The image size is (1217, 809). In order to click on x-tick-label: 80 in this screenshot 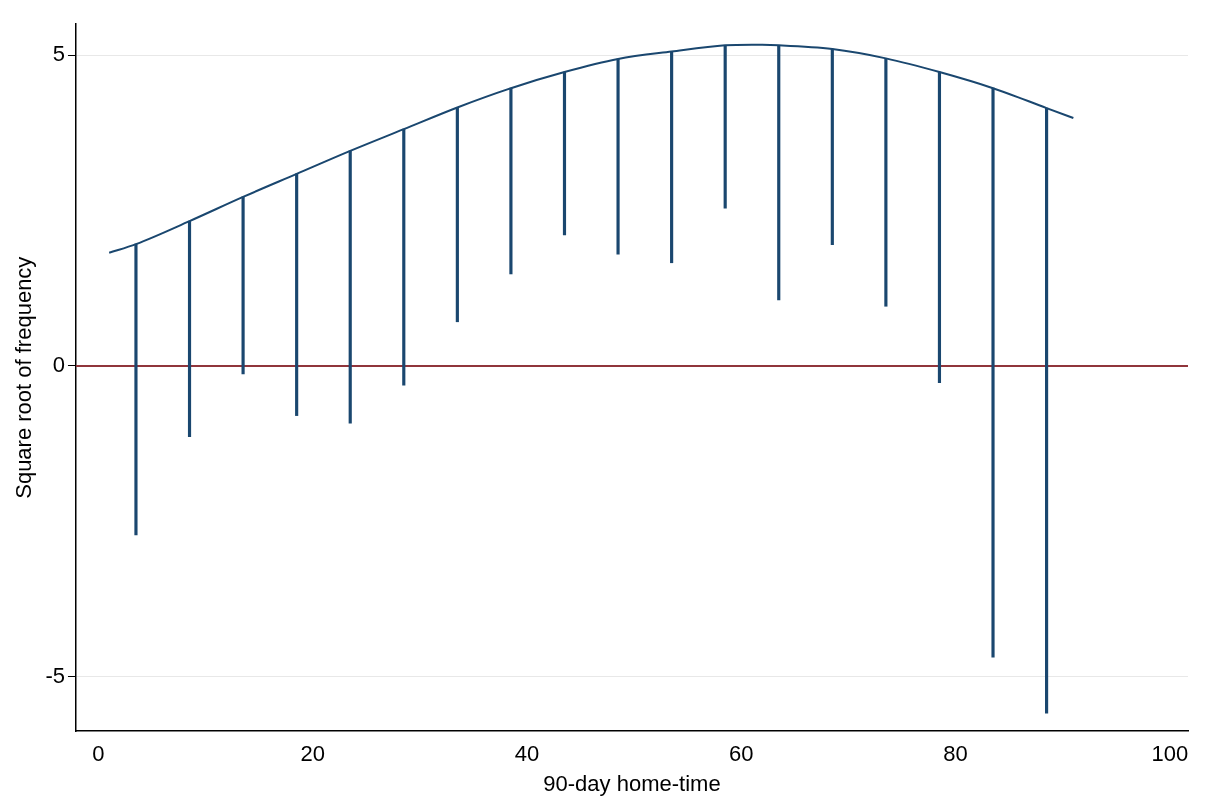, I will do `click(955, 754)`.